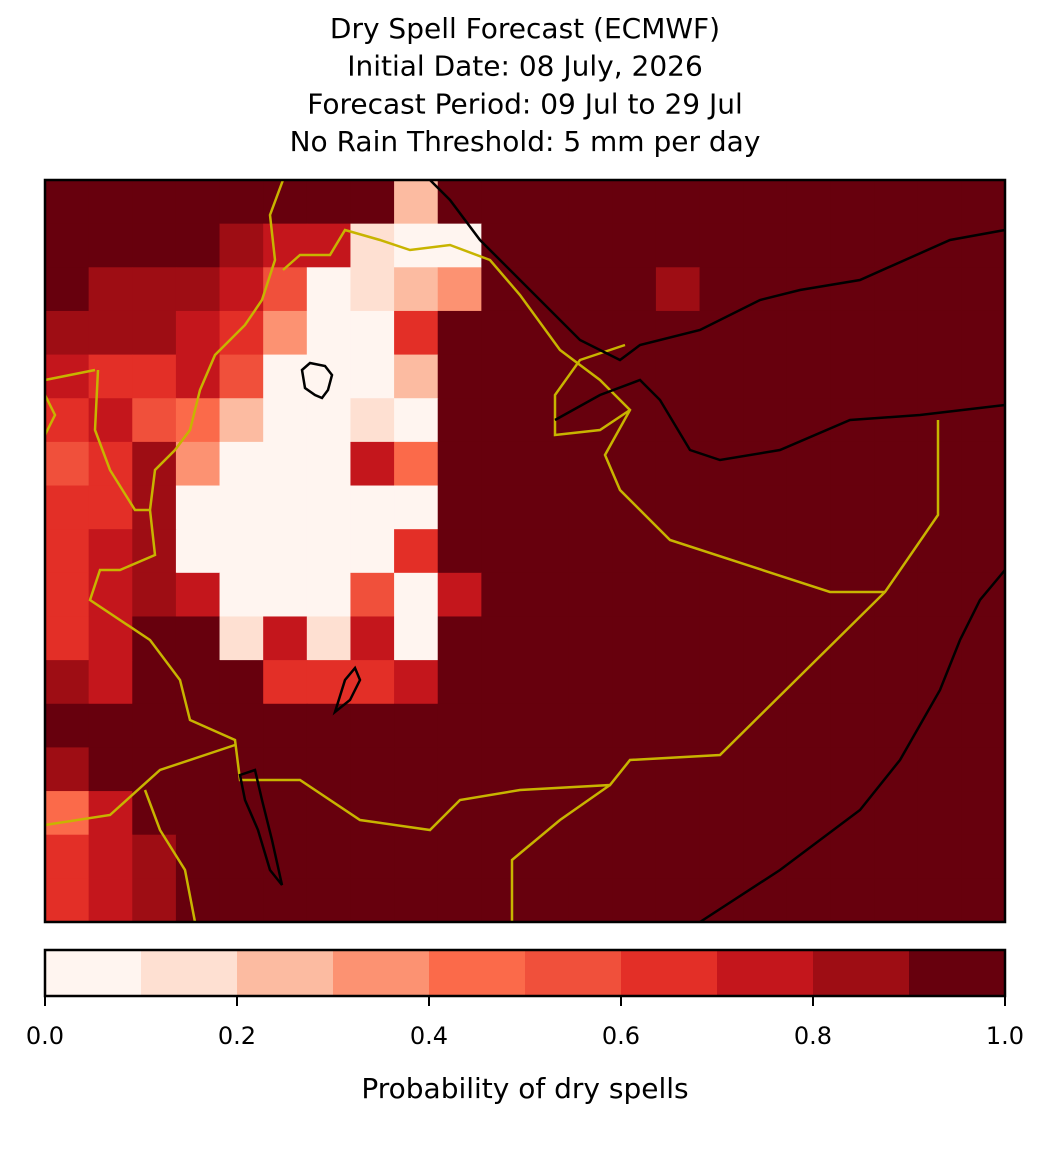  Describe the element at coordinates (525, 1000) in the screenshot. I see `colorbar: 0.0 0.2 0.4 0.6 0.8 1.0` at that location.